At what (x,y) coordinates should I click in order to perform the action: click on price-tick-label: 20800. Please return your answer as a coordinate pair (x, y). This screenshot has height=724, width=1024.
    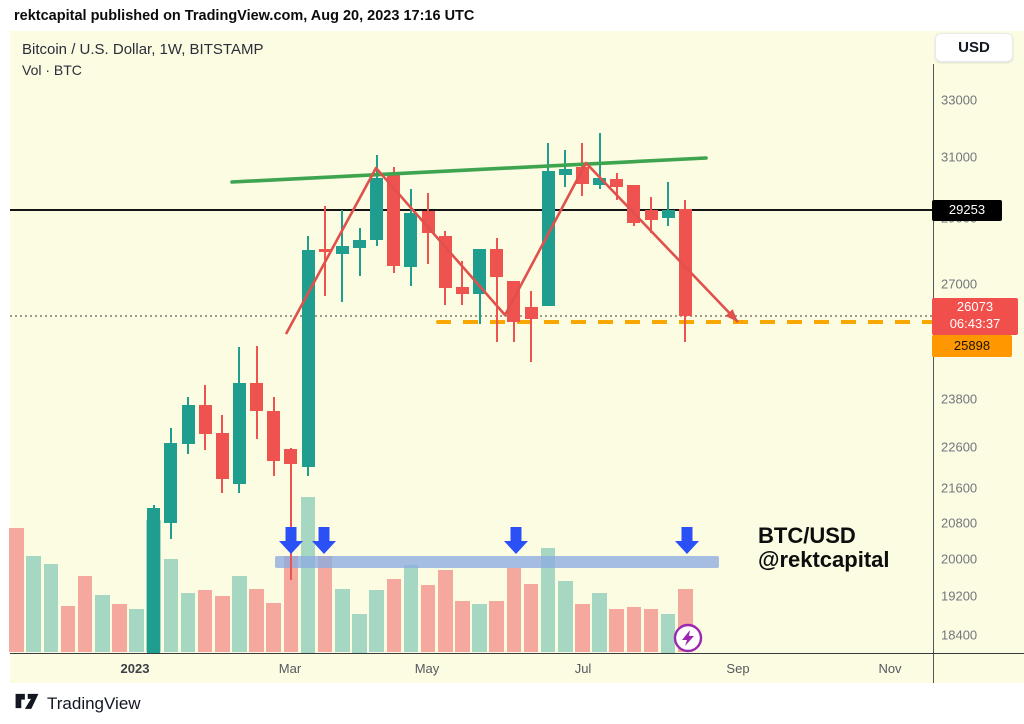
    Looking at the image, I should click on (959, 523).